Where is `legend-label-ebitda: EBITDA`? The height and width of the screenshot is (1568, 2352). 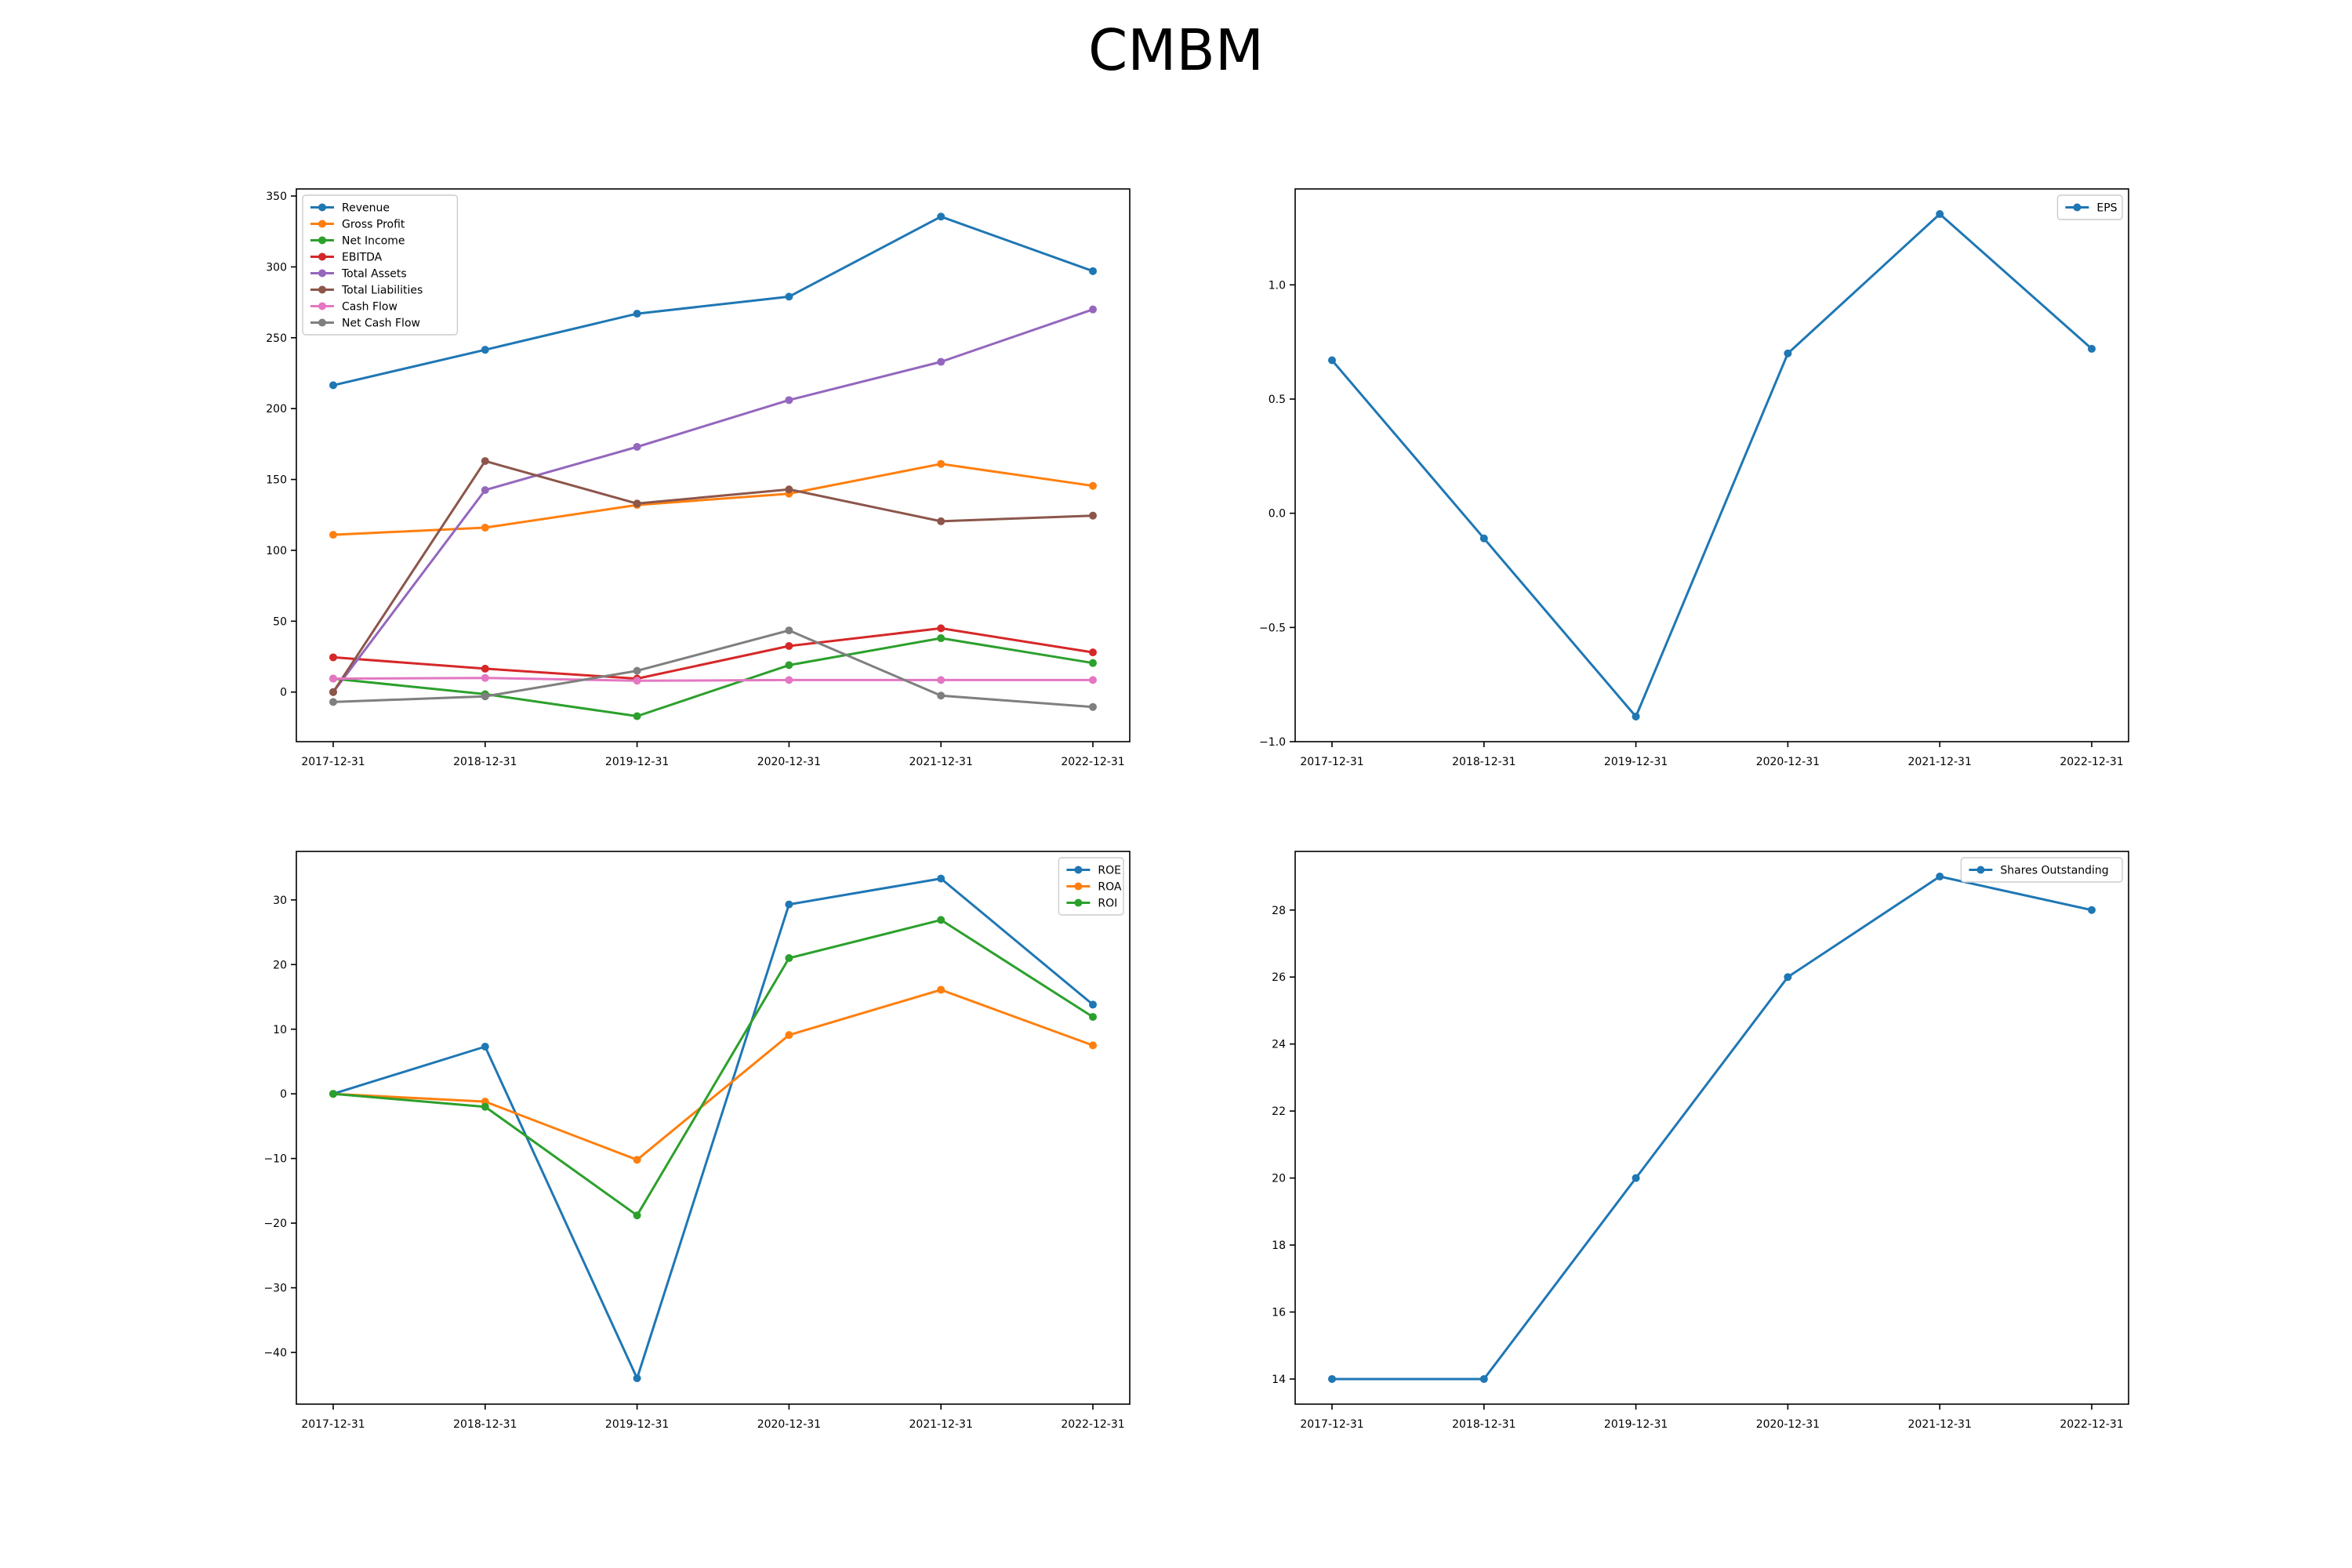 legend-label-ebitda: EBITDA is located at coordinates (362, 258).